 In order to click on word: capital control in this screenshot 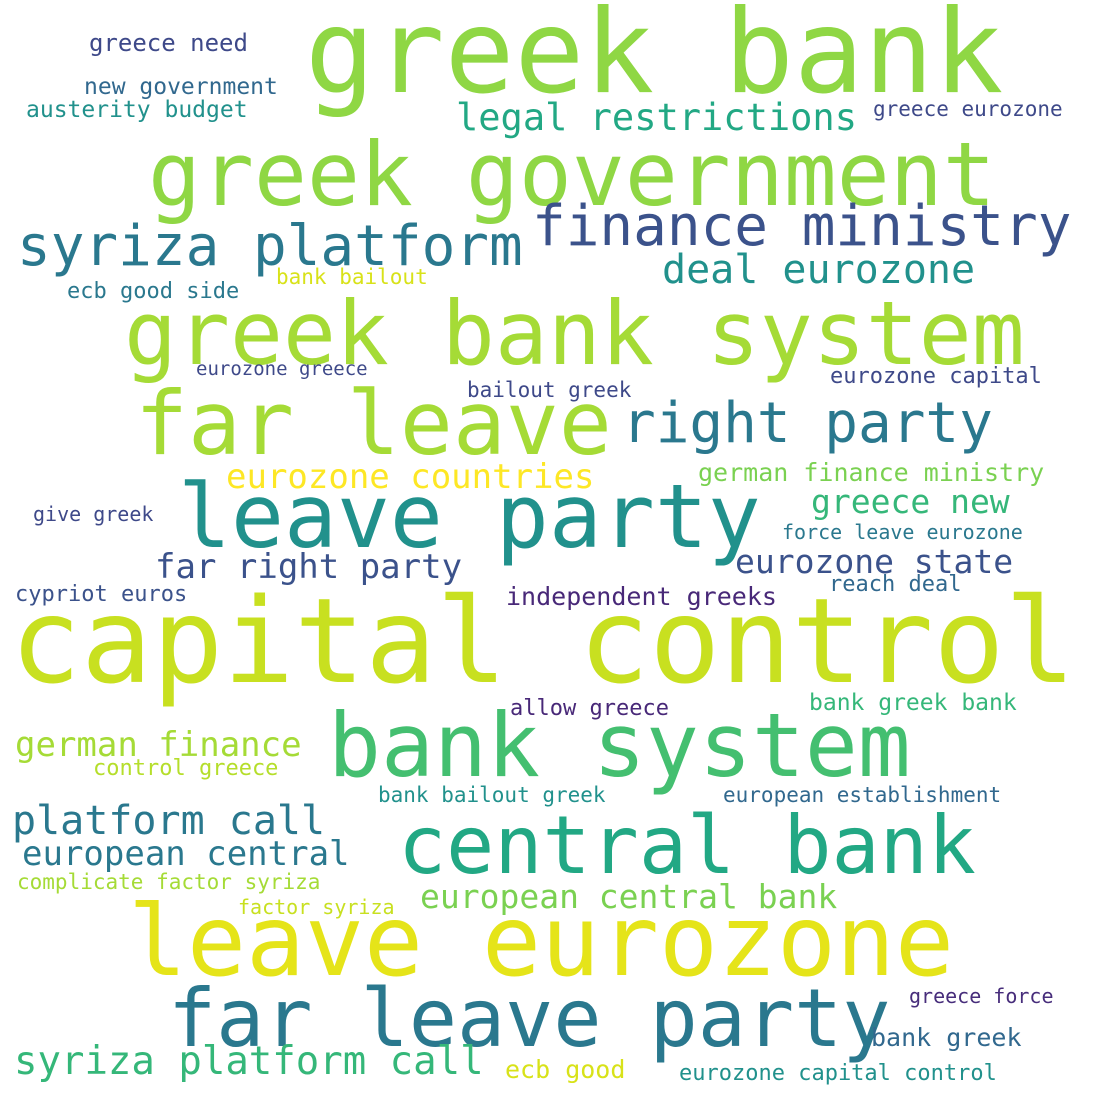, I will do `click(543, 641)`.